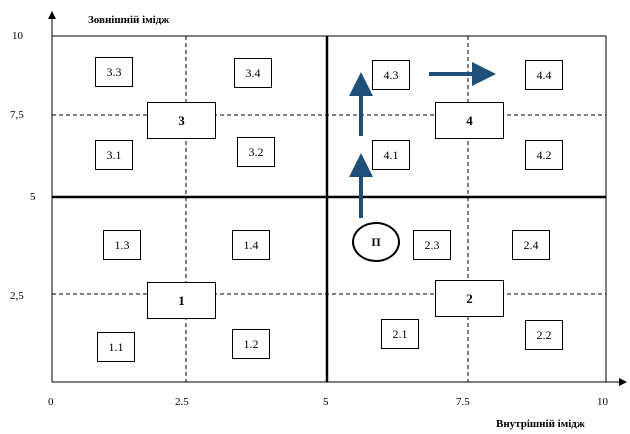 The height and width of the screenshot is (434, 630). I want to click on position-marker: П, so click(376, 242).